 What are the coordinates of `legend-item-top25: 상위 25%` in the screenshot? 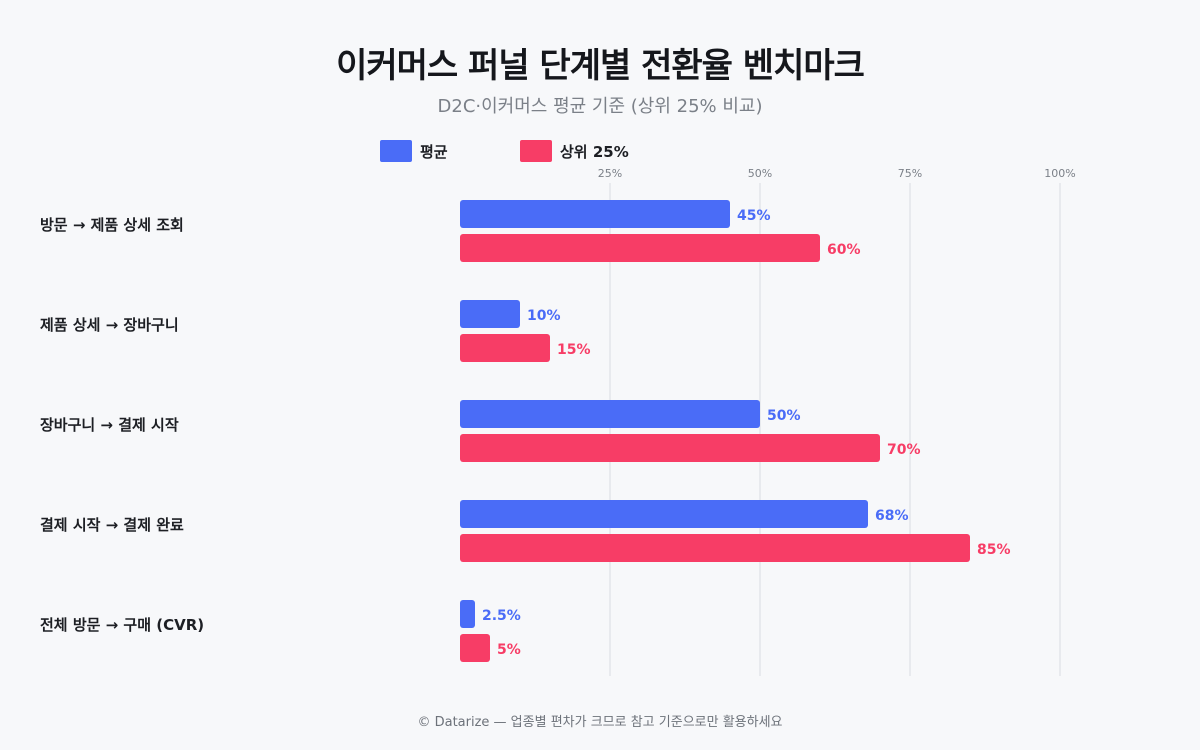 It's located at (574, 151).